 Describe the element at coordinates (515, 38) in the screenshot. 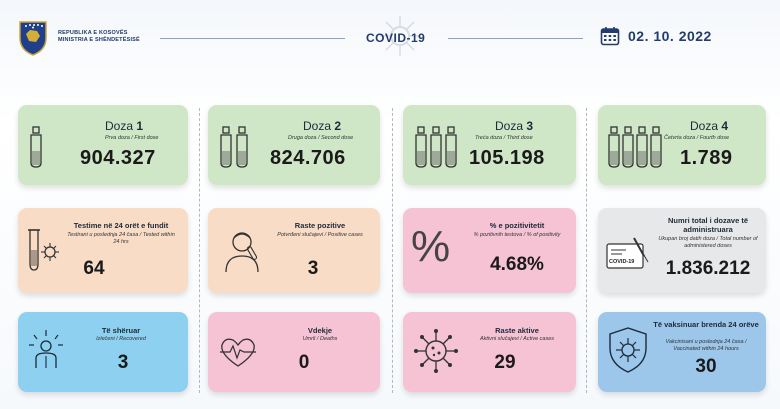

I see `header-divider-right` at that location.